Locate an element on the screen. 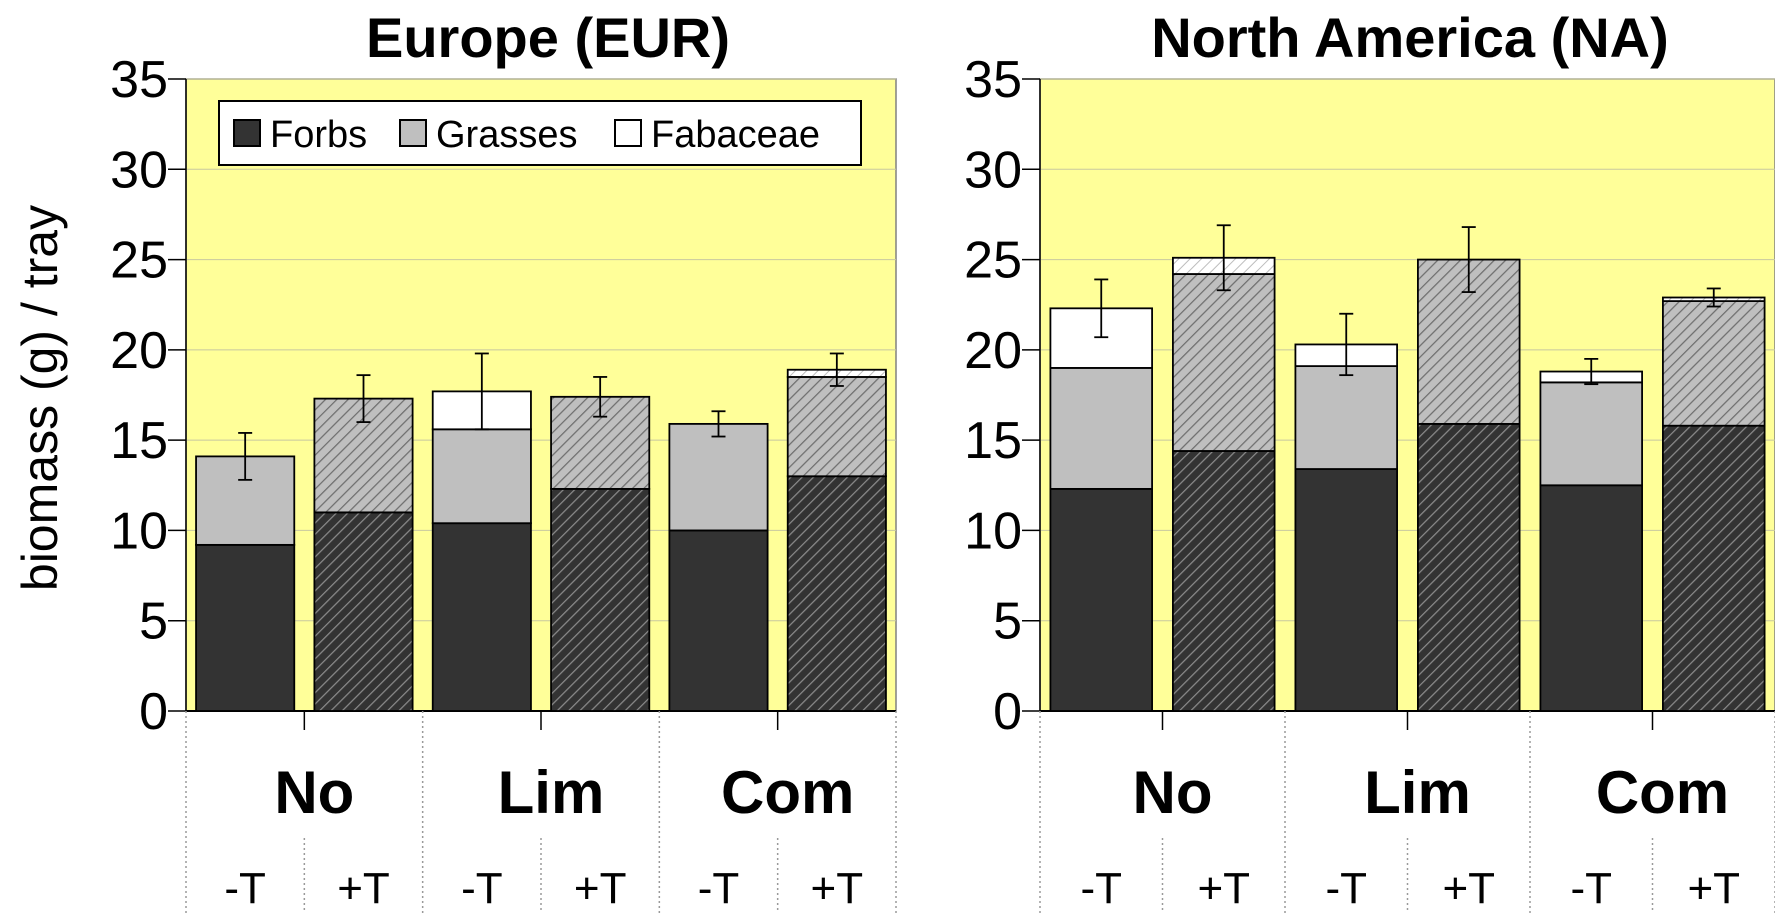  legend: Forbs Grasses Fabaceae is located at coordinates (540, 133).